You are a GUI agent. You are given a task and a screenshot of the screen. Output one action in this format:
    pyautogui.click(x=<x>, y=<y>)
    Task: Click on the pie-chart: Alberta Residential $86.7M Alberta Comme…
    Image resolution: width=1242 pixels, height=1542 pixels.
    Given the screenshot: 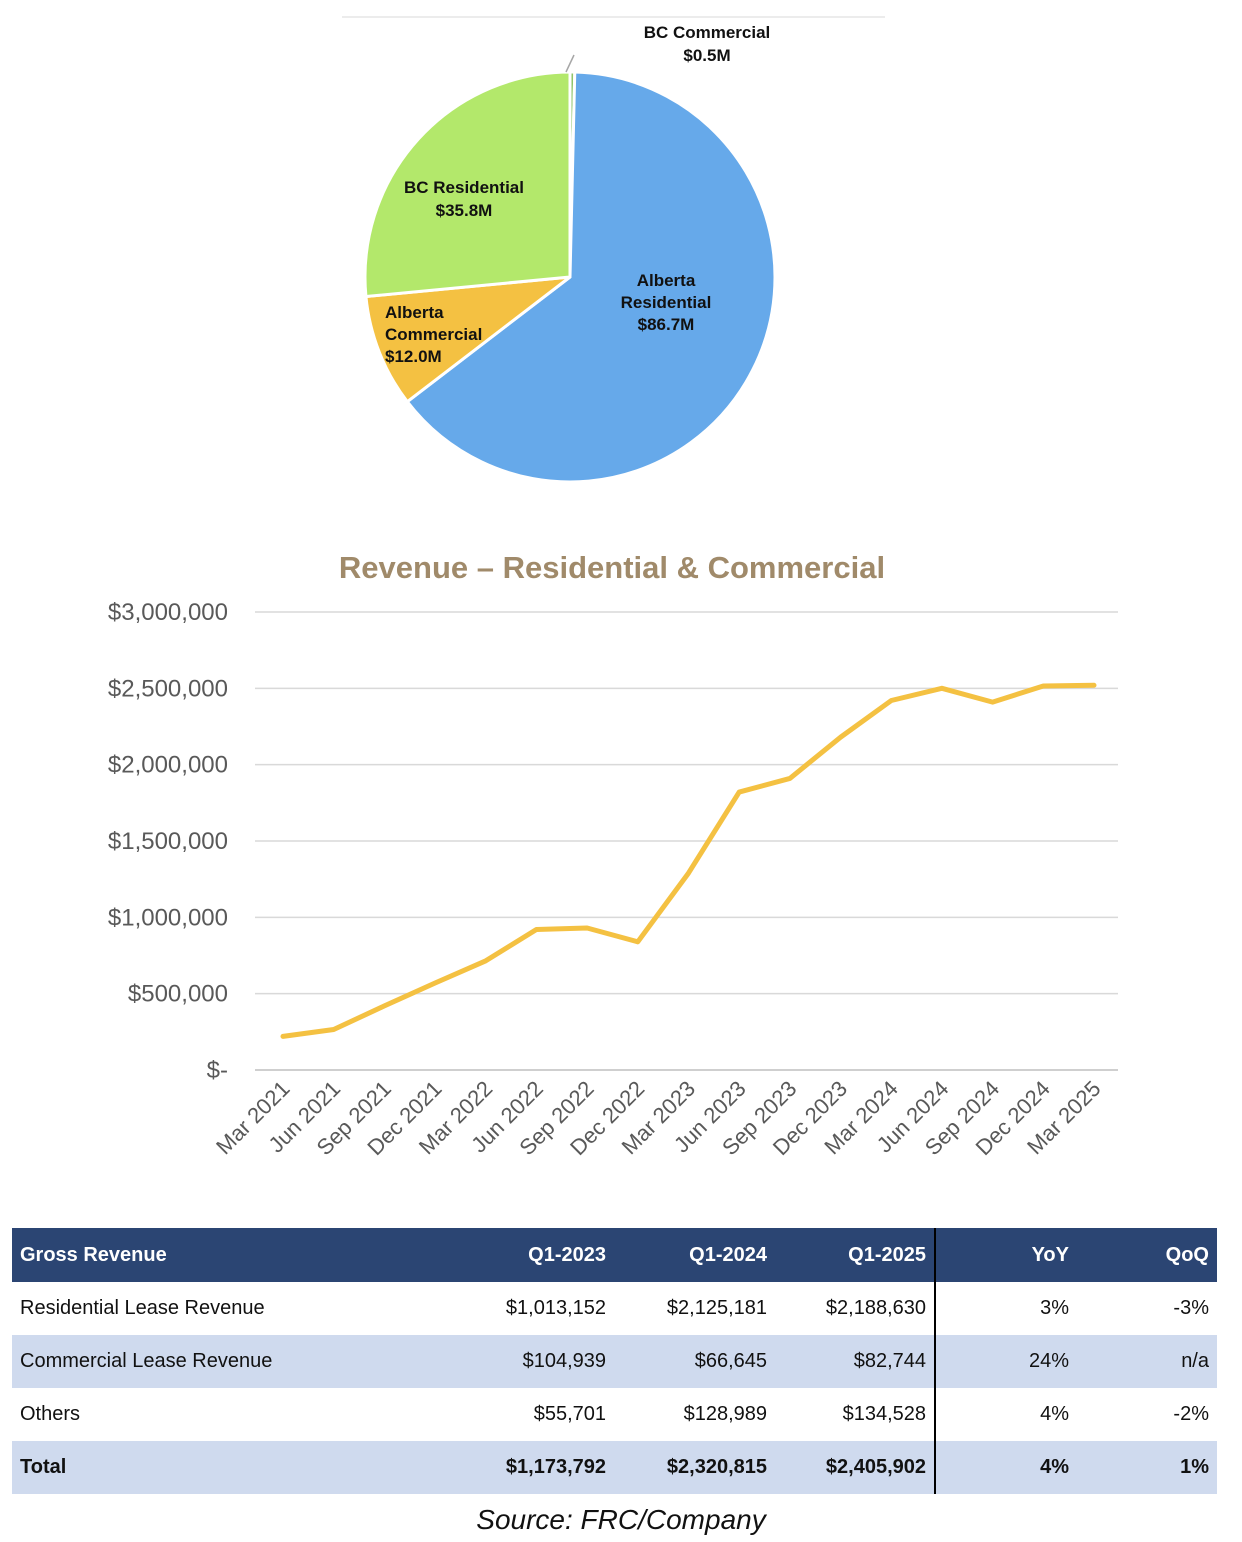 What is the action you would take?
    pyautogui.click(x=613, y=250)
    